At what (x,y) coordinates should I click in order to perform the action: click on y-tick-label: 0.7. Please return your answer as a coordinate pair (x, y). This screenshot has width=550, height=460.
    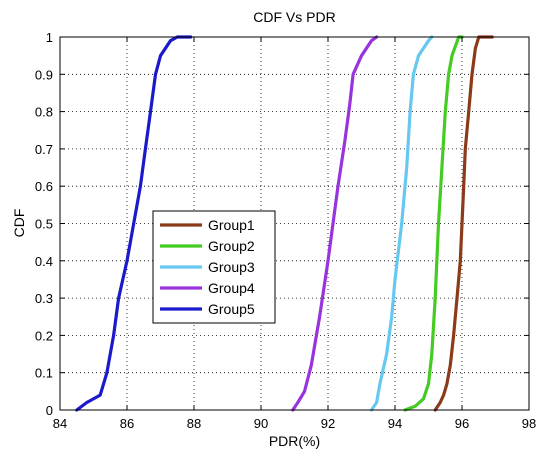
    Looking at the image, I should click on (44, 149).